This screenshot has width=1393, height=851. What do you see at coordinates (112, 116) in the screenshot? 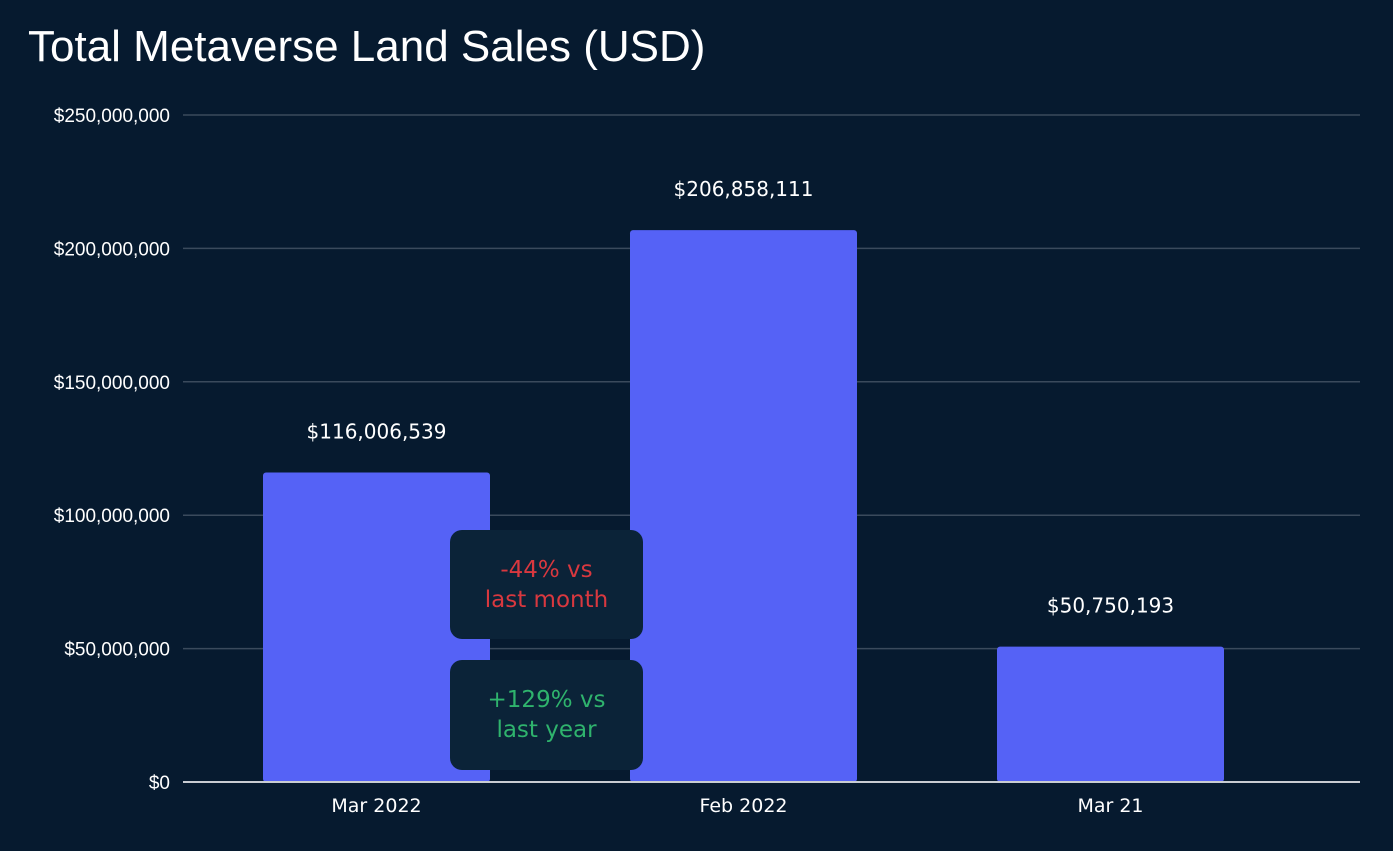
I see `y-tick-label: $250,000,000` at bounding box center [112, 116].